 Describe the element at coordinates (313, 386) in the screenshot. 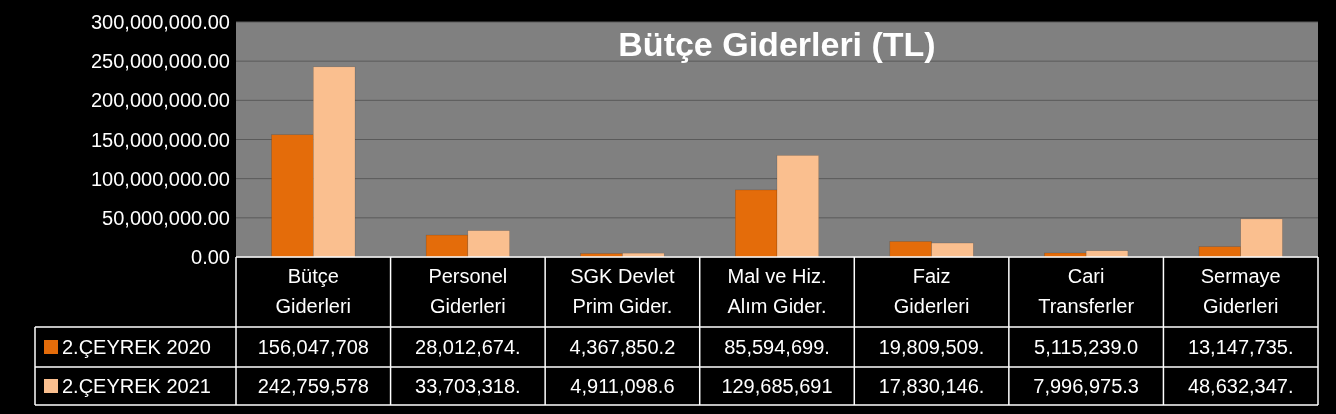

I see `data-label: 242,759,578` at that location.